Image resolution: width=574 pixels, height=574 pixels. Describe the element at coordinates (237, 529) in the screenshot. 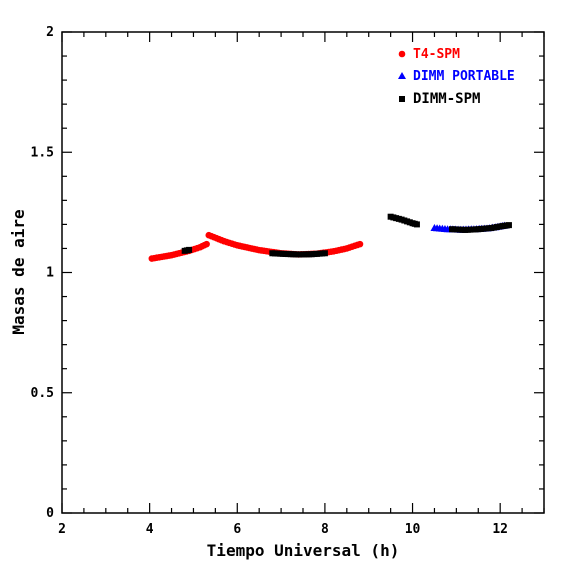

I see `x-tick-label: 6` at that location.